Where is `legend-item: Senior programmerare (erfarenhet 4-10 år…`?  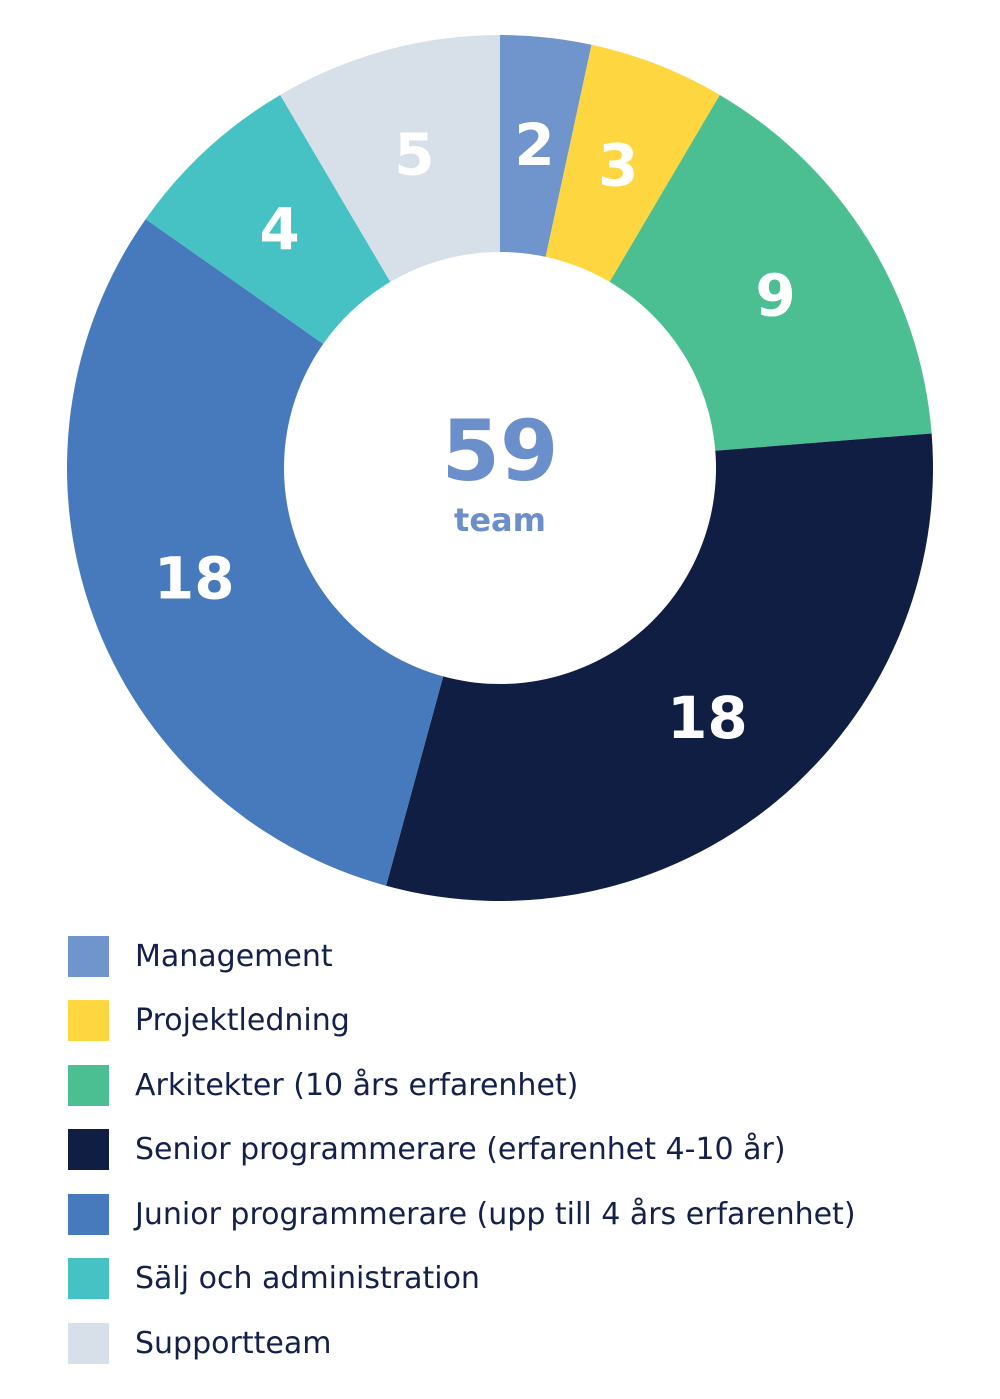 legend-item: Senior programmerare (erfarenhet 4-10 år… is located at coordinates (462, 1149).